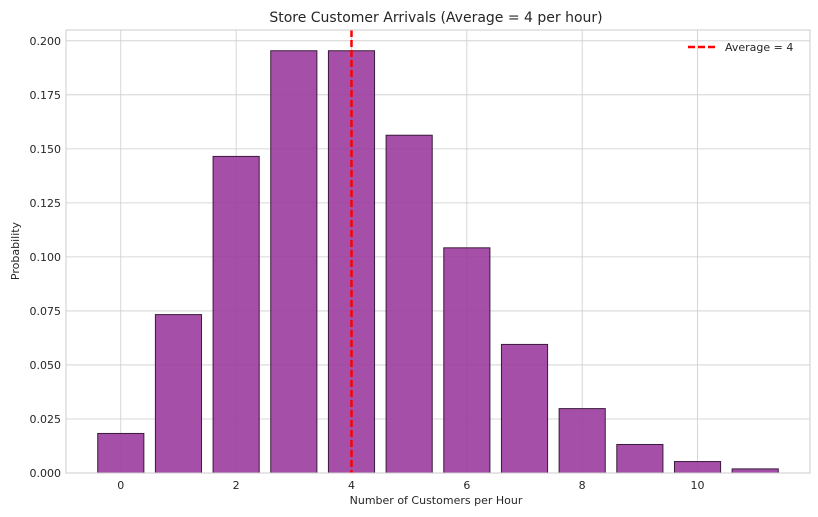 The image size is (818, 517). Describe the element at coordinates (759, 47) in the screenshot. I see `legend-label-average: Average = 4` at that location.